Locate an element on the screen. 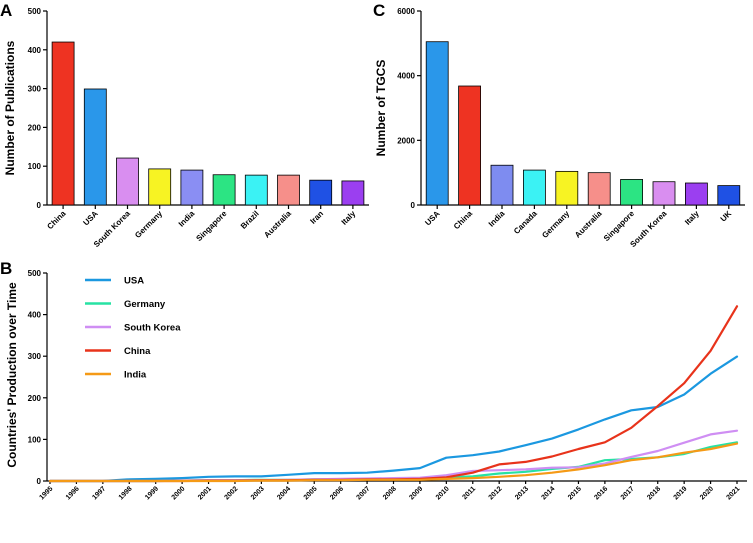 This screenshot has width=753, height=543. b-year-label: 2011 is located at coordinates (469, 493).